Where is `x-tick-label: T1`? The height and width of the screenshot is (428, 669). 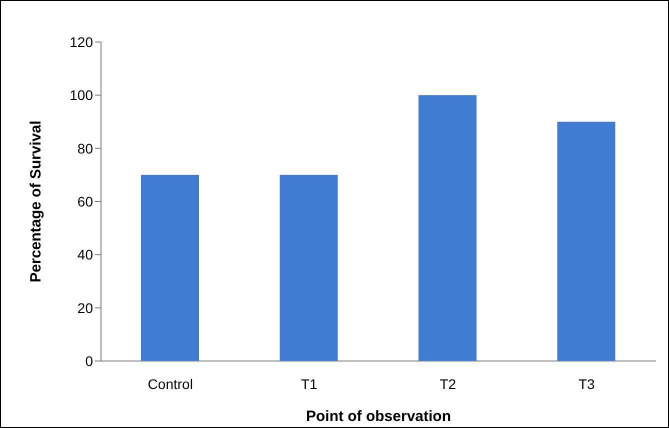
x-tick-label: T1 is located at coordinates (309, 384).